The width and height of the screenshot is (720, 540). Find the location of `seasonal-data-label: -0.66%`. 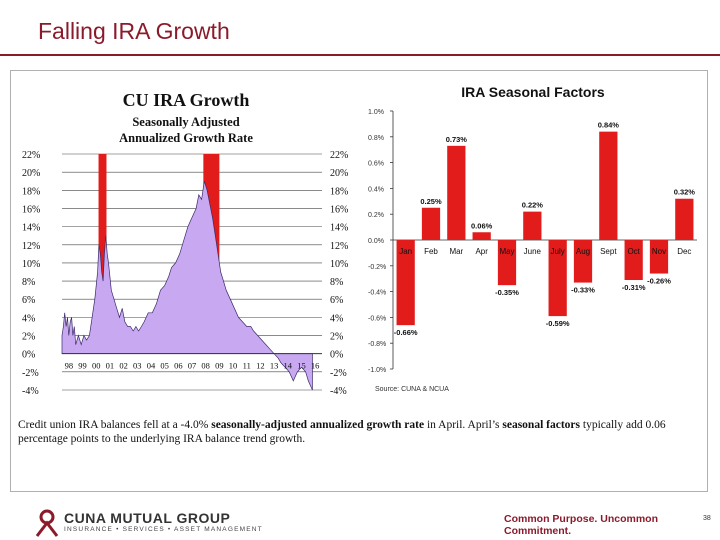

seasonal-data-label: -0.66% is located at coordinates (406, 332).